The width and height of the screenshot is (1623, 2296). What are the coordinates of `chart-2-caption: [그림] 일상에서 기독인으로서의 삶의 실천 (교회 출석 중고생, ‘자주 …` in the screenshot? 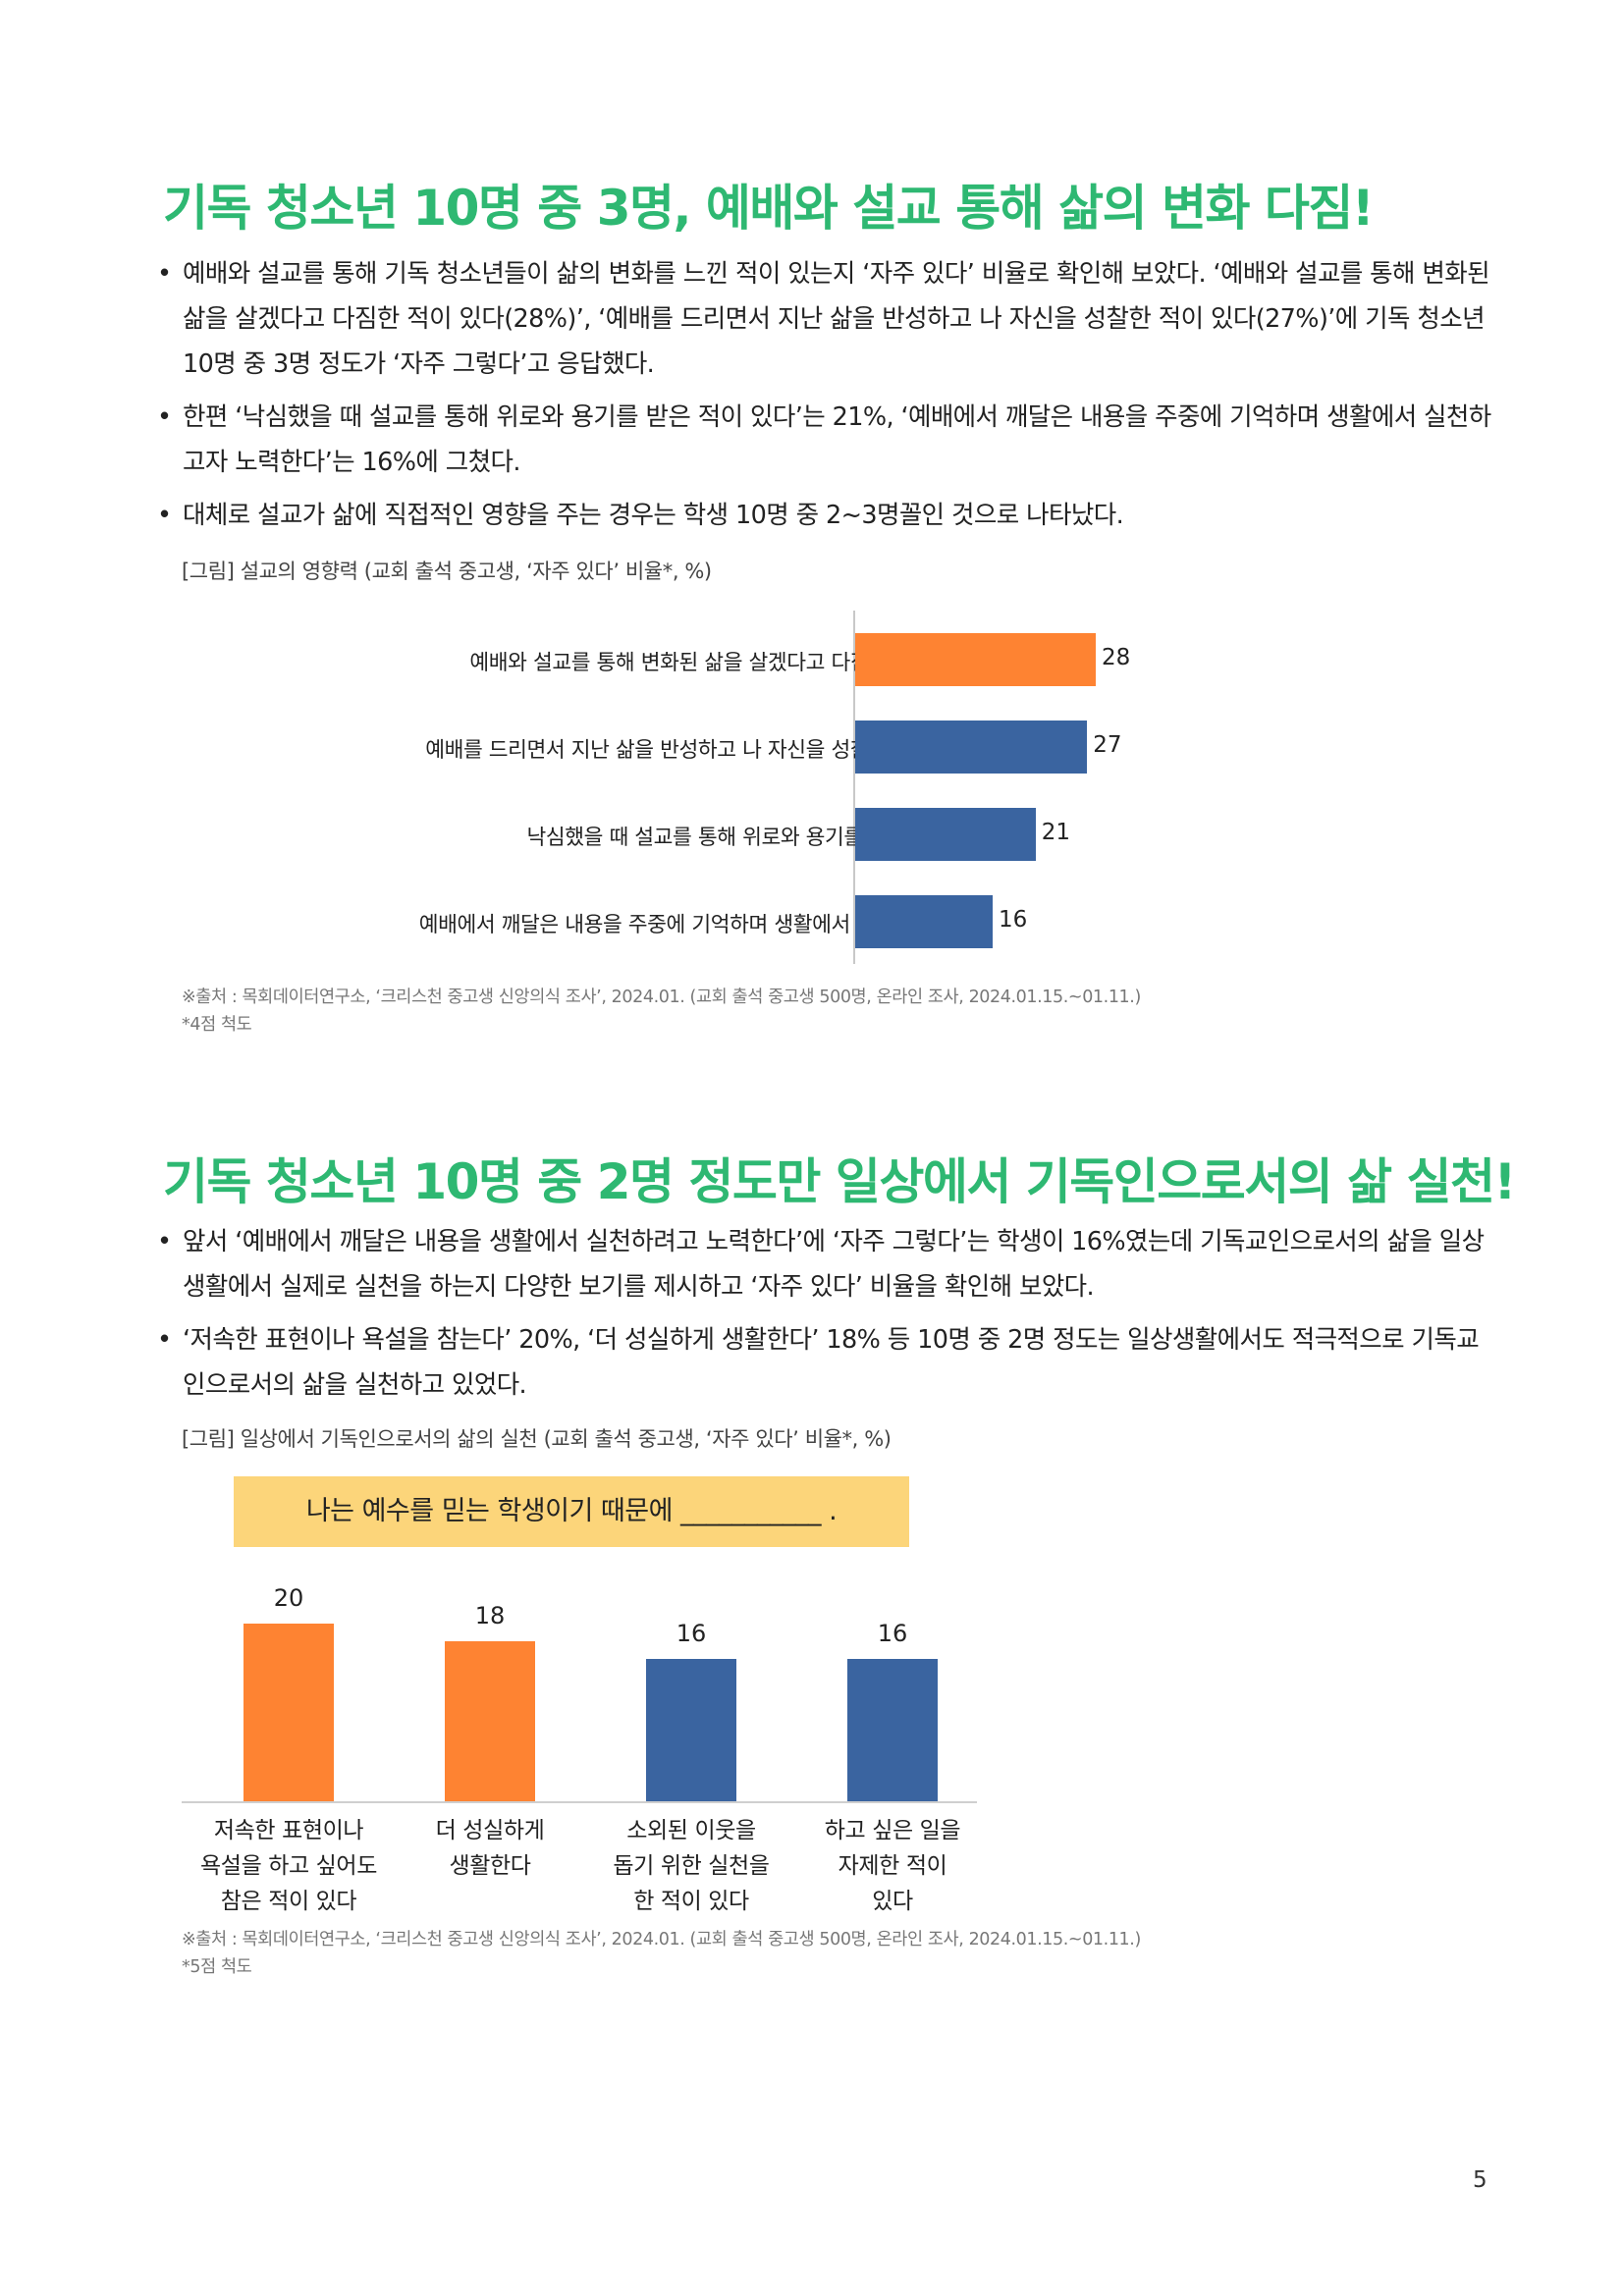 It's located at (537, 1439).